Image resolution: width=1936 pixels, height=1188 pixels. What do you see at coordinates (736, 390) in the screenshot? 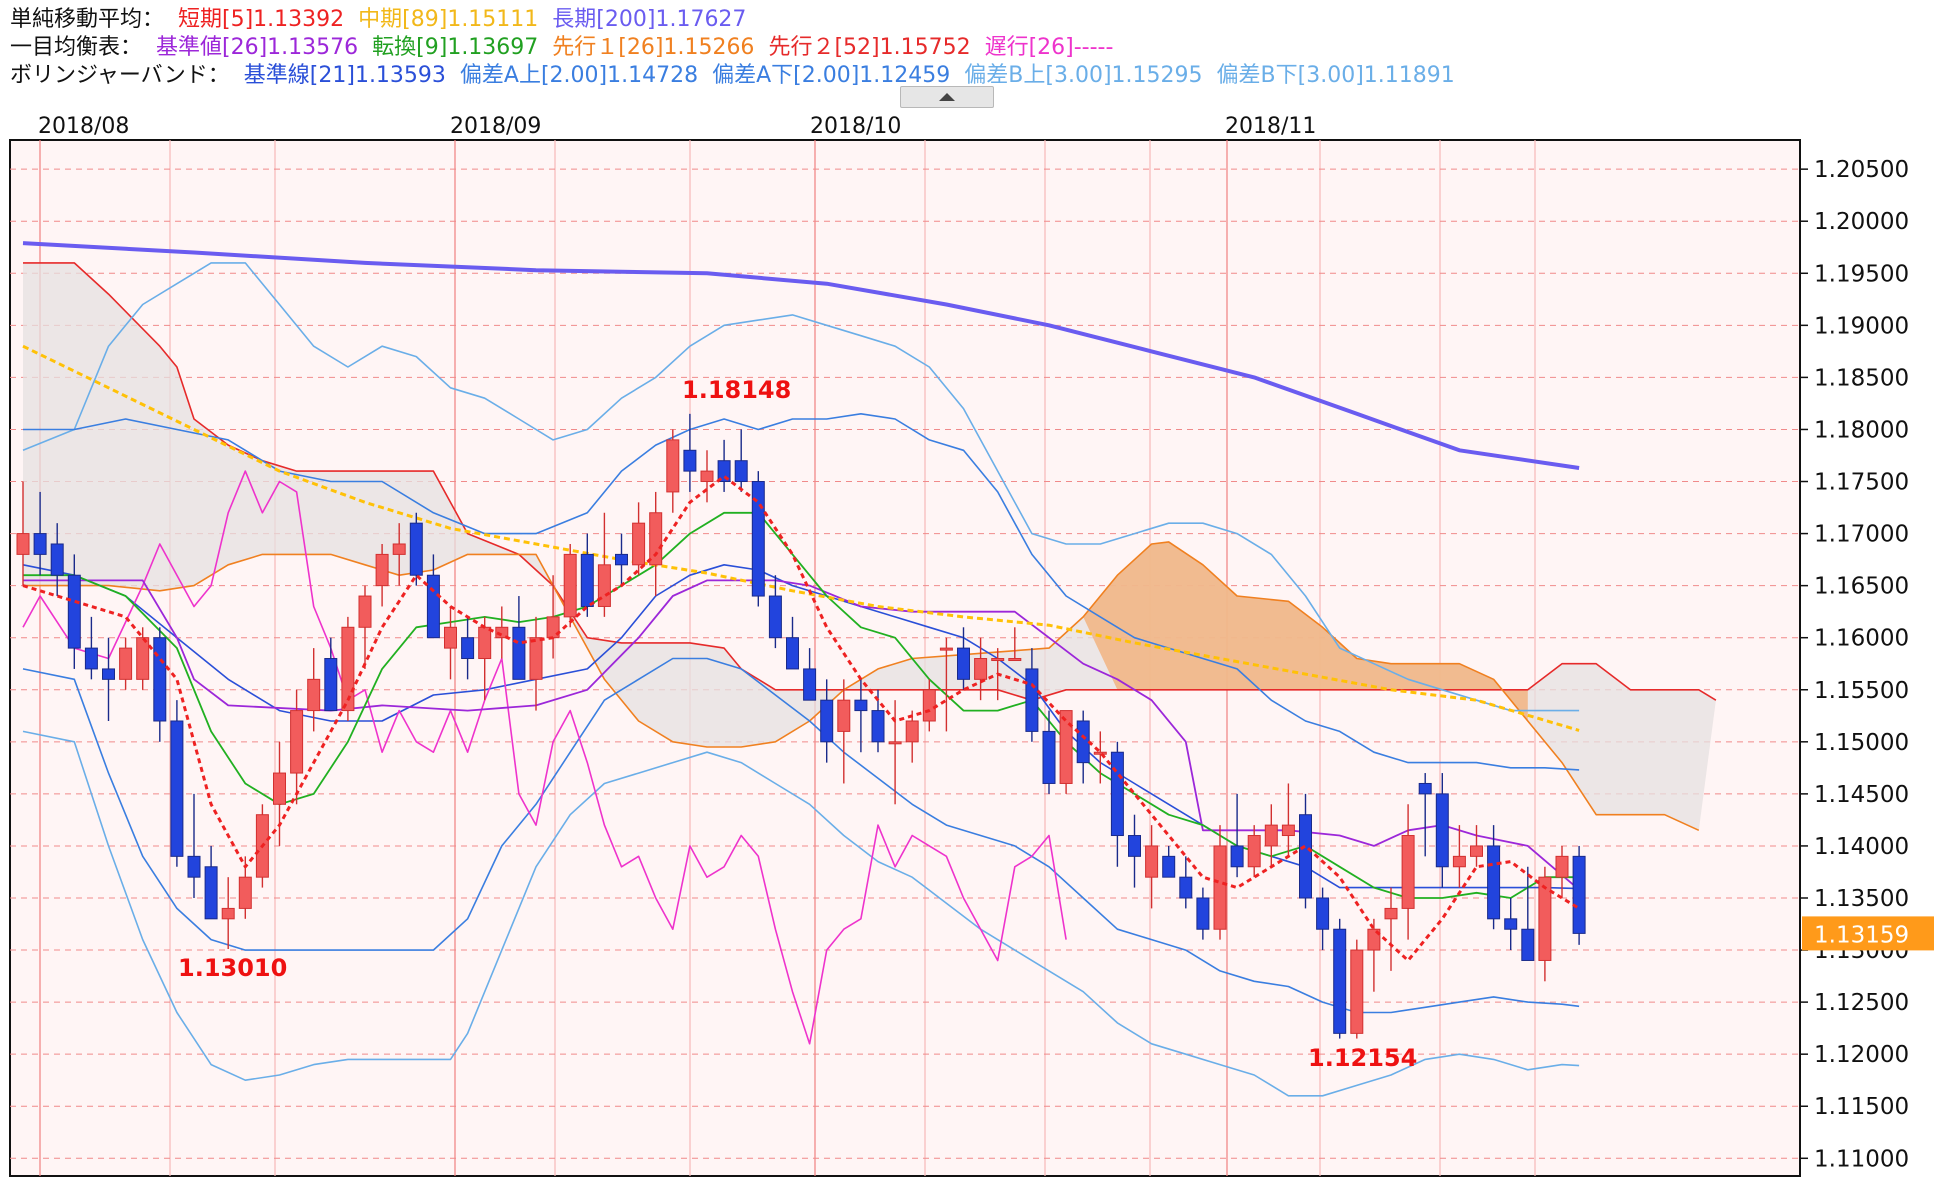
I see `annotation-high: 1.18148` at bounding box center [736, 390].